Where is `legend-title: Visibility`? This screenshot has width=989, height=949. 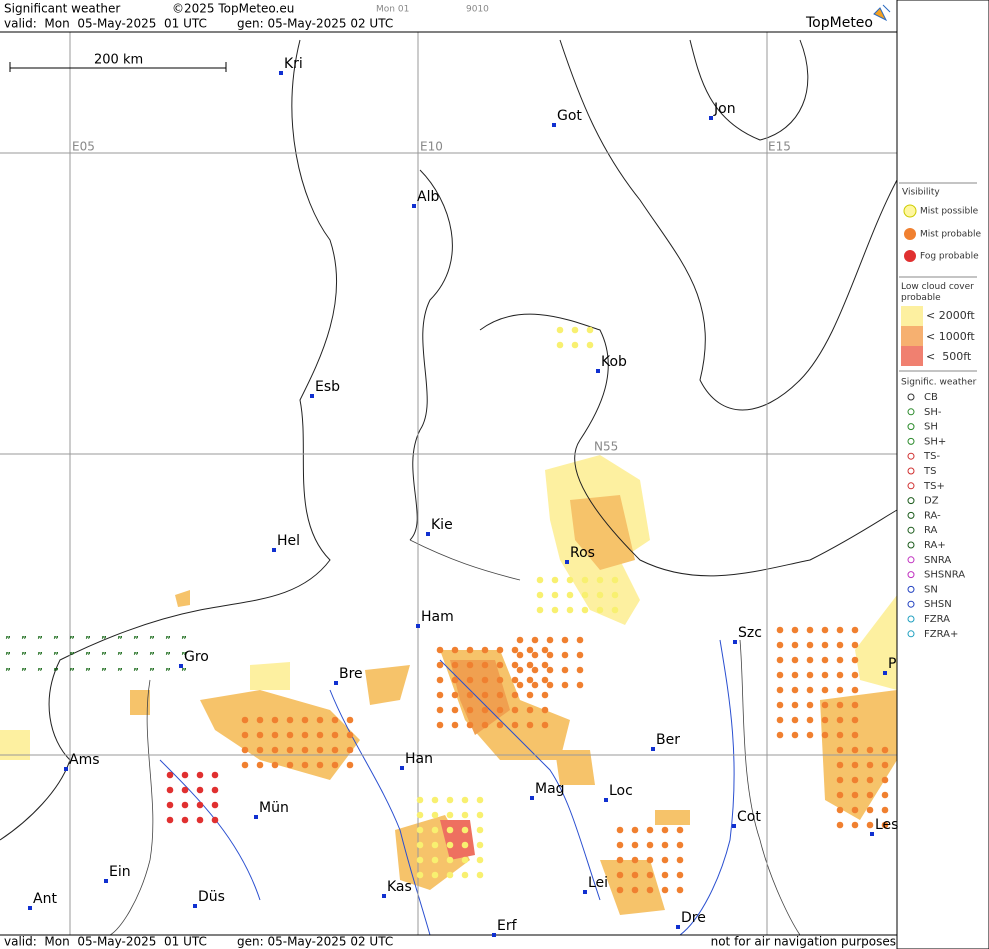
legend-title: Visibility is located at coordinates (921, 193).